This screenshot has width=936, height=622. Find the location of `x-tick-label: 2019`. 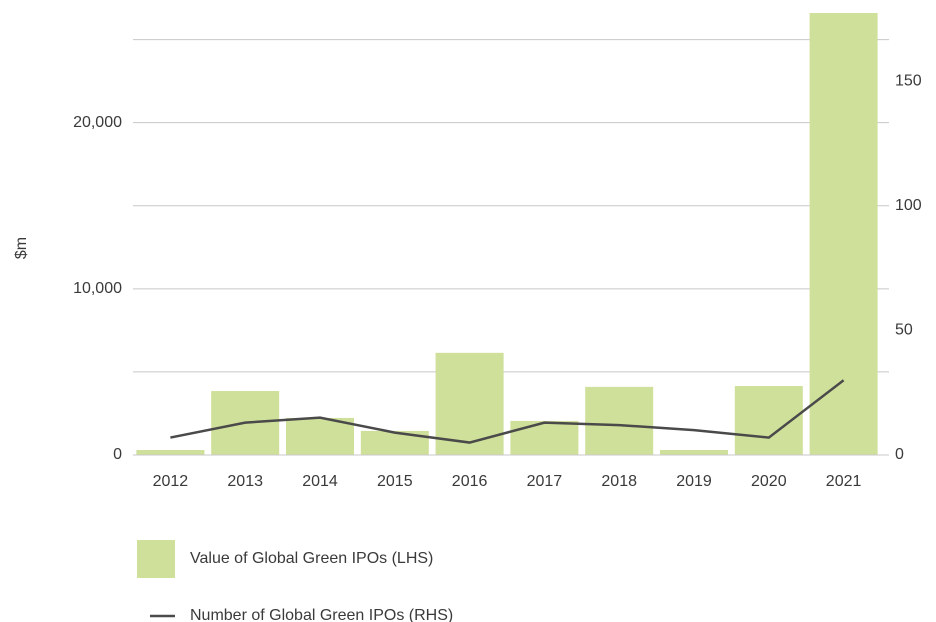

x-tick-label: 2019 is located at coordinates (694, 481).